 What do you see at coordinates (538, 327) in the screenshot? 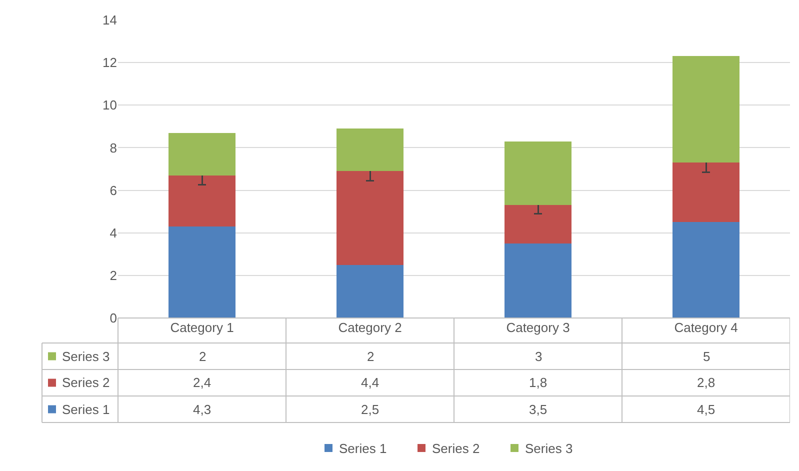
I see `x-tick-label: Category 3` at bounding box center [538, 327].